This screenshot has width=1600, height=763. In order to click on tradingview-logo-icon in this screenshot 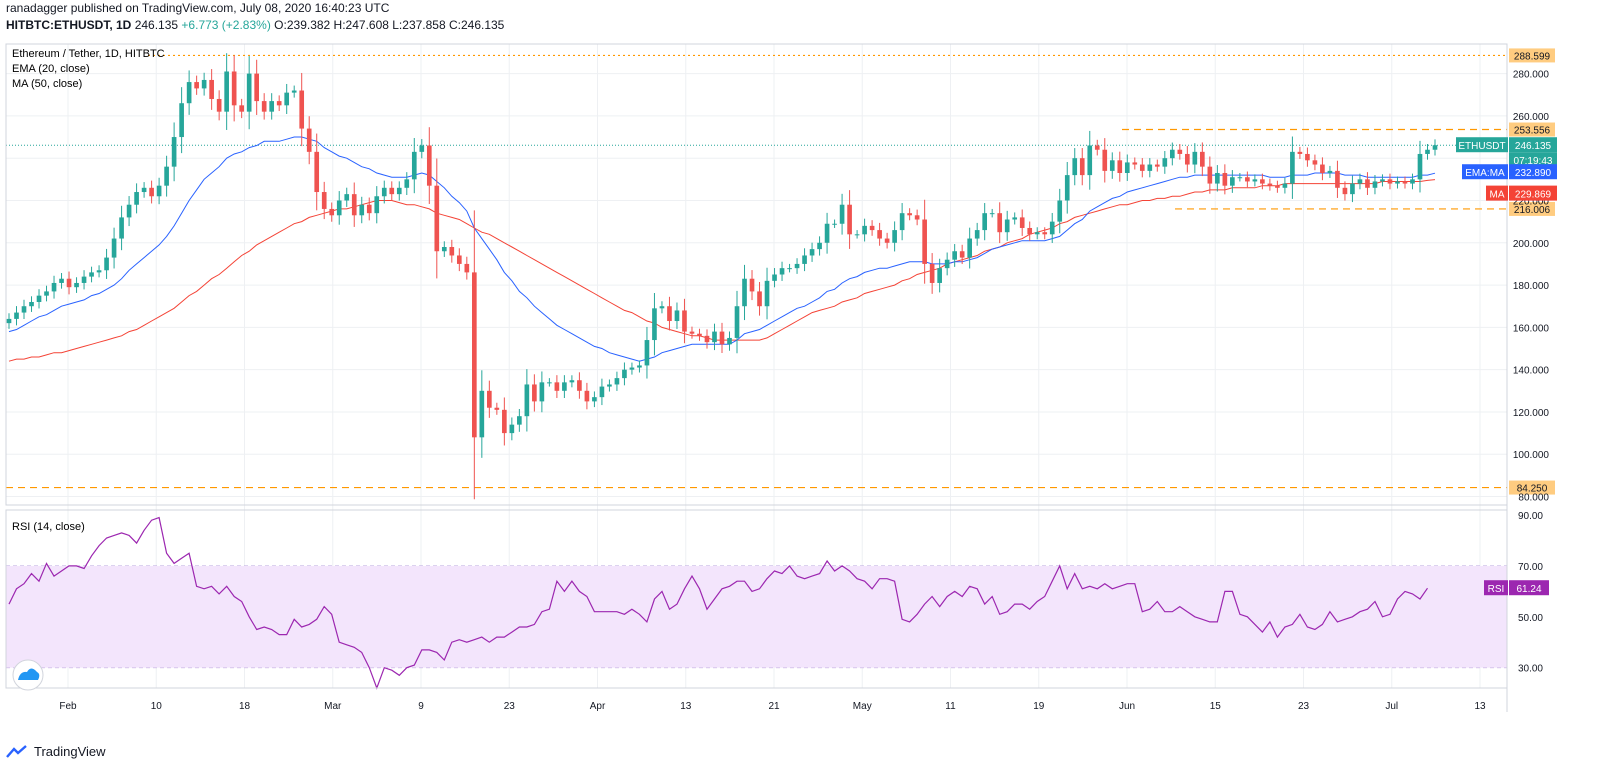, I will do `click(16, 751)`.